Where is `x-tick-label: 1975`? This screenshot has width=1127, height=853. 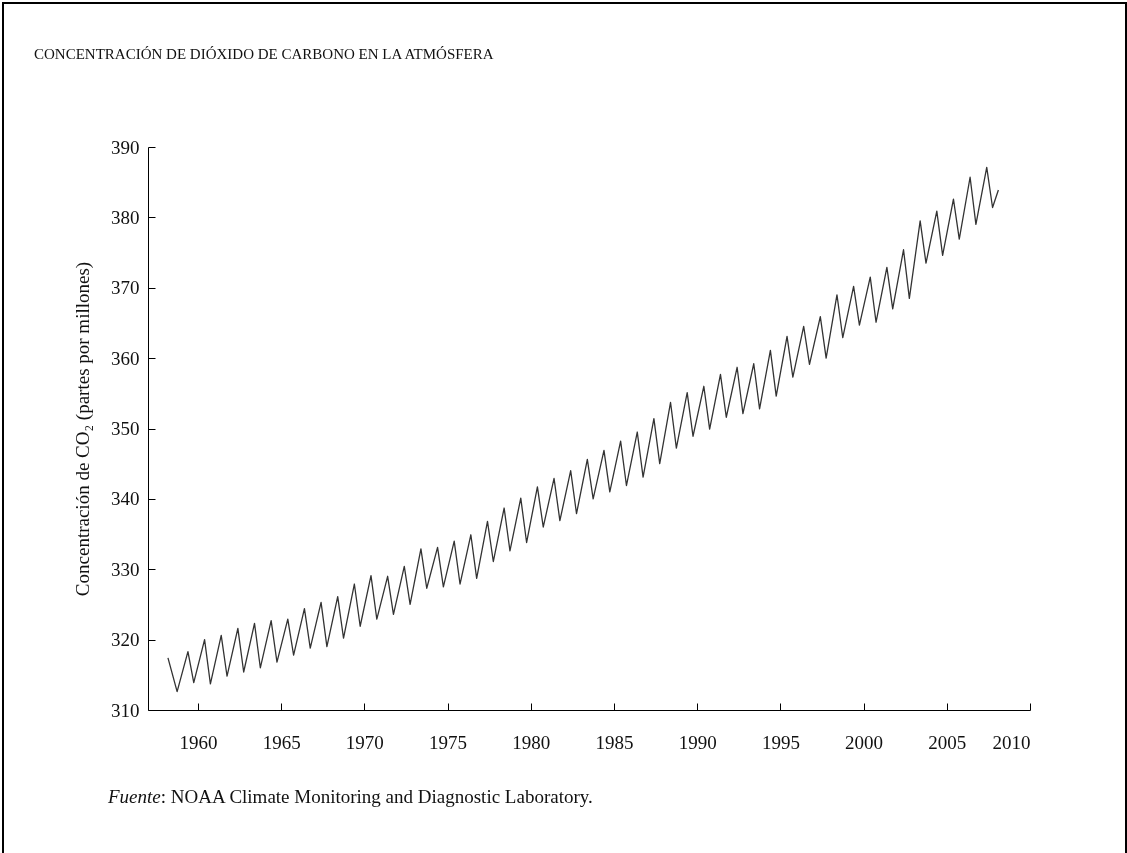 x-tick-label: 1975 is located at coordinates (448, 742).